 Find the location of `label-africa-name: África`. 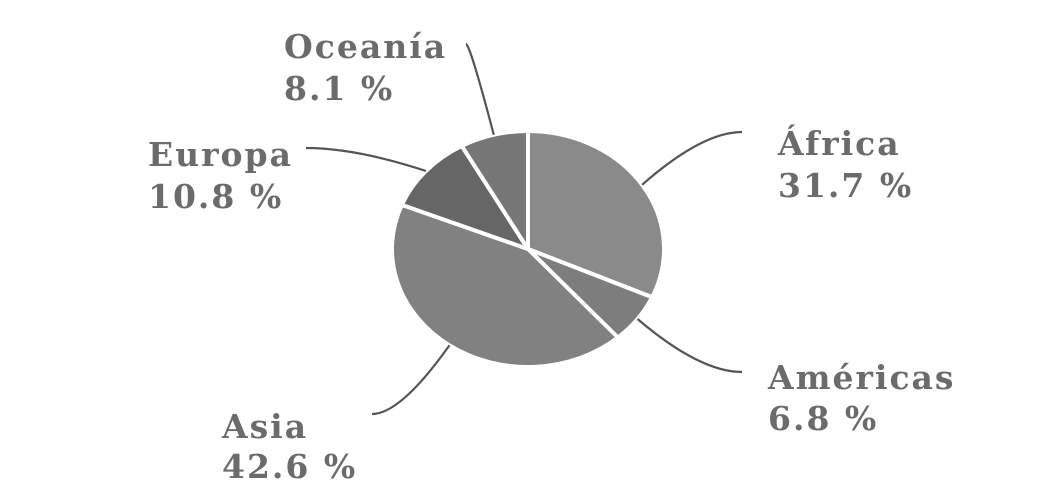

label-africa-name: África is located at coordinates (839, 143).